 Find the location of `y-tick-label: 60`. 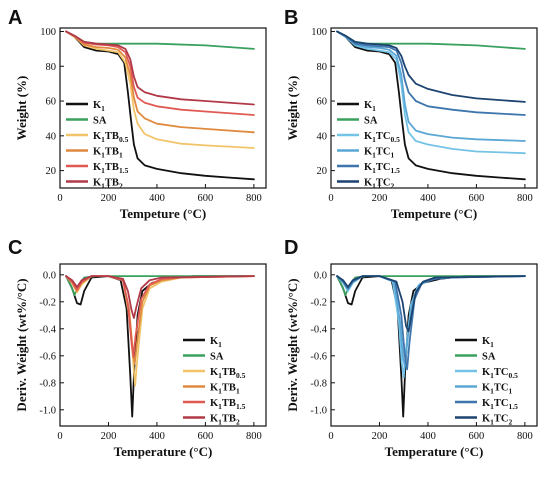

y-tick-label: 60 is located at coordinates (322, 102).